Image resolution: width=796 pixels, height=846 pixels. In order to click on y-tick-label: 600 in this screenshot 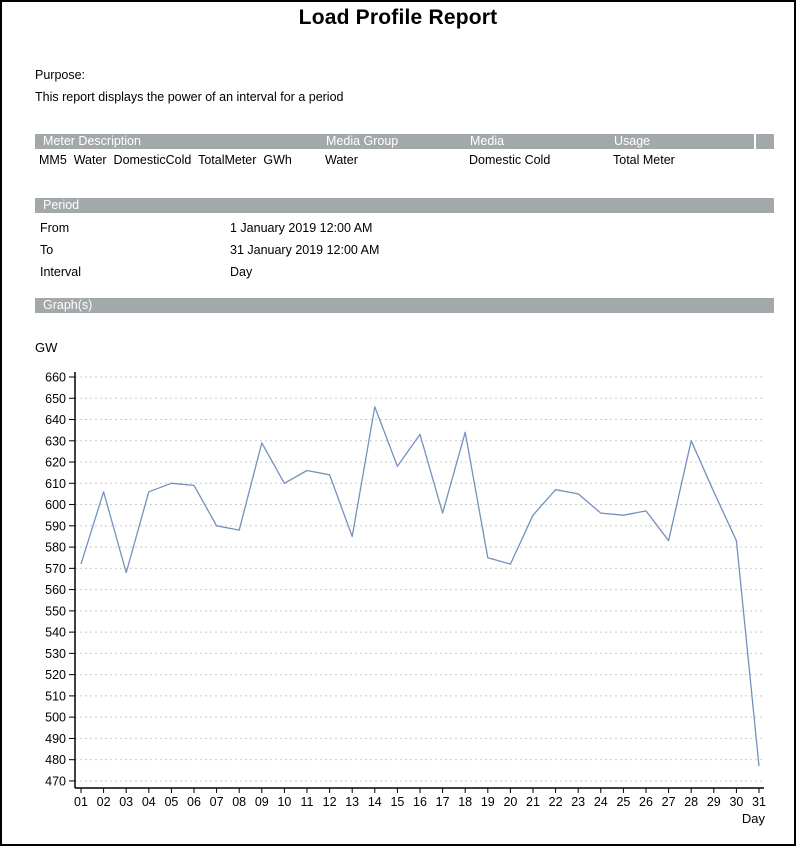, I will do `click(55, 505)`.